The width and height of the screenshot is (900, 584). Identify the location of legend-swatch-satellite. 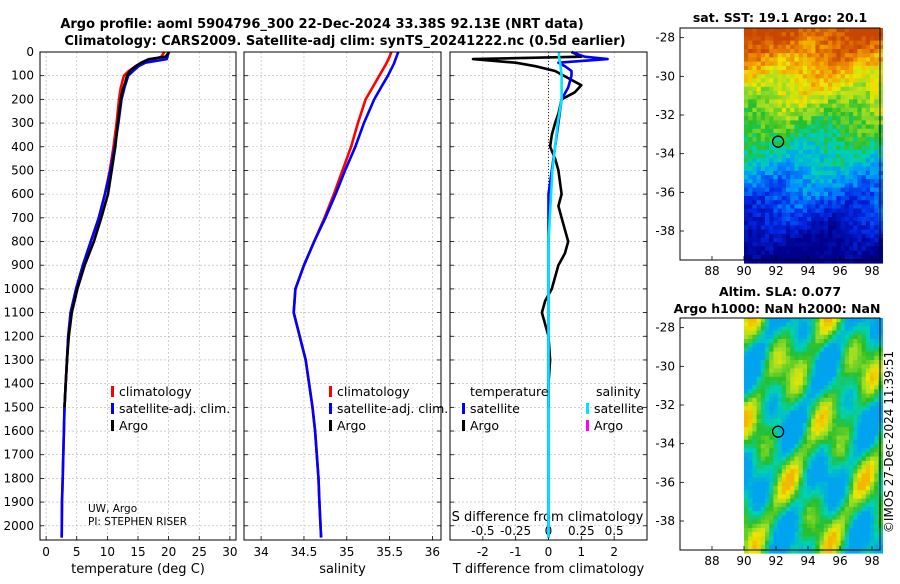
(330, 408).